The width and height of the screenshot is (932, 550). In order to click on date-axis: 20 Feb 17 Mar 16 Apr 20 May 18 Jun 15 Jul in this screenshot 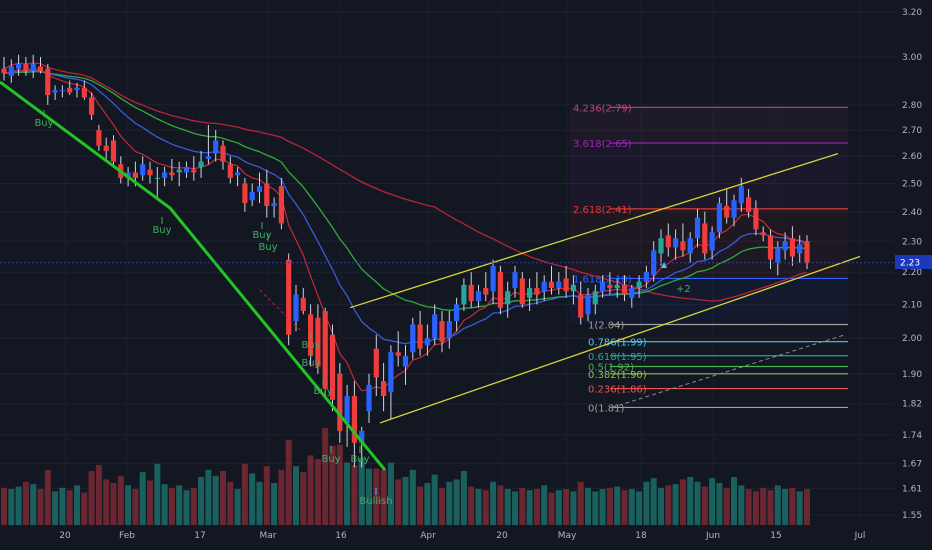, I will do `click(462, 536)`.